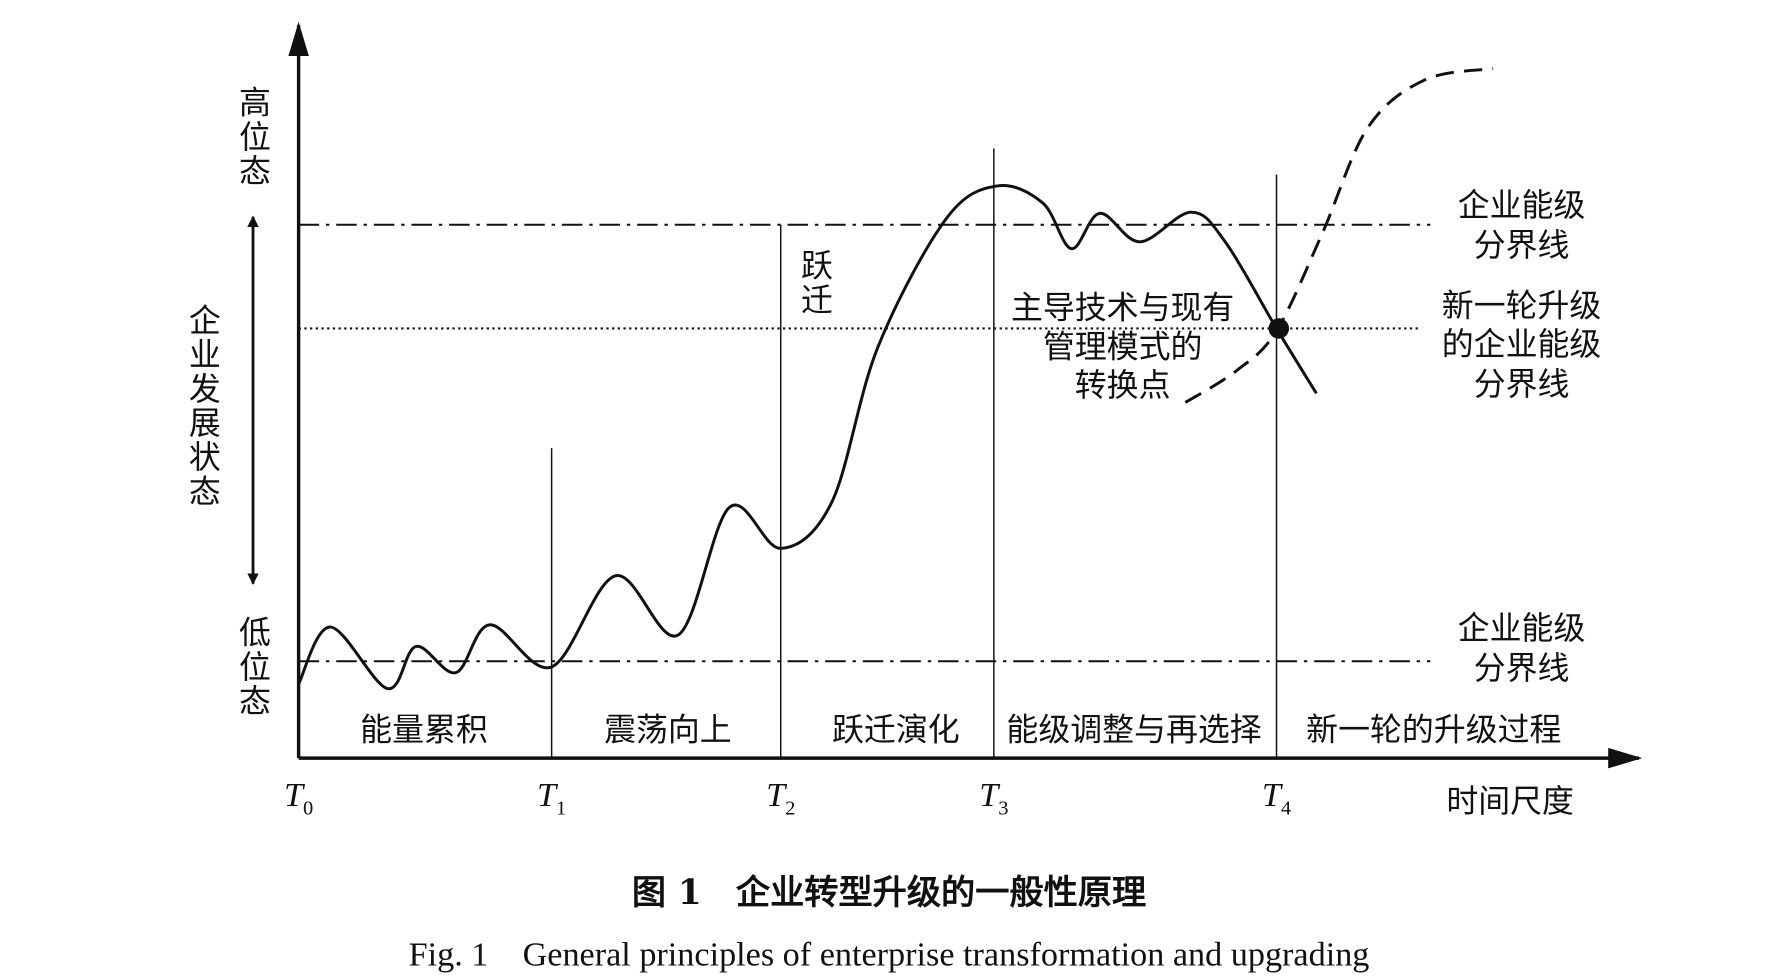 The width and height of the screenshot is (1778, 976). Describe the element at coordinates (1522, 344) in the screenshot. I see `boundary-label: 的企业能级` at that location.